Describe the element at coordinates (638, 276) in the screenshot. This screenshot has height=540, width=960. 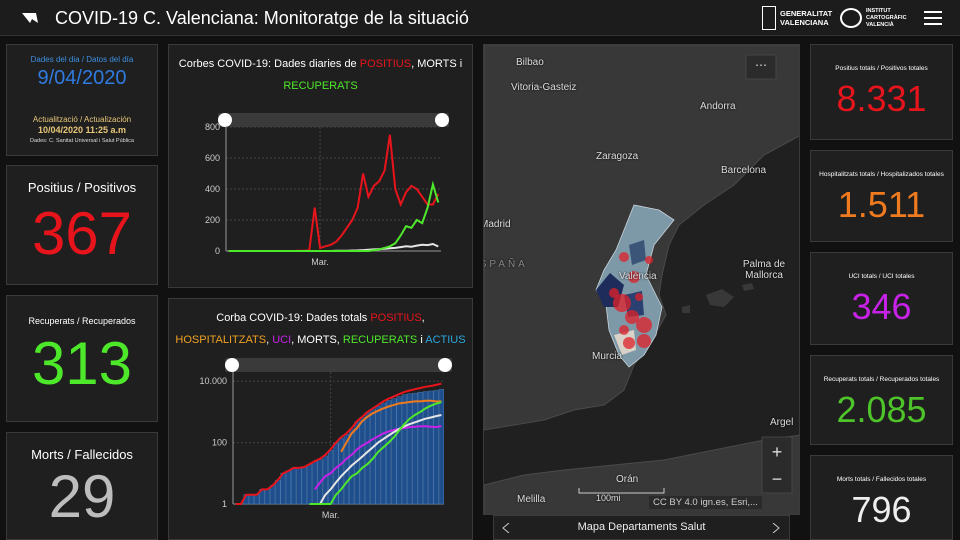
I see `map-label: València` at that location.